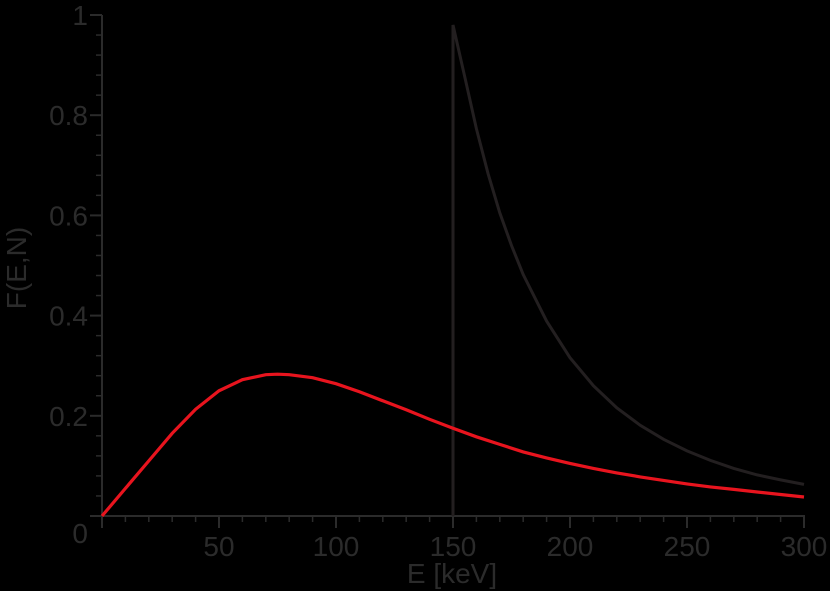 The image size is (830, 591). What do you see at coordinates (80, 533) in the screenshot?
I see `origin-label: 0` at bounding box center [80, 533].